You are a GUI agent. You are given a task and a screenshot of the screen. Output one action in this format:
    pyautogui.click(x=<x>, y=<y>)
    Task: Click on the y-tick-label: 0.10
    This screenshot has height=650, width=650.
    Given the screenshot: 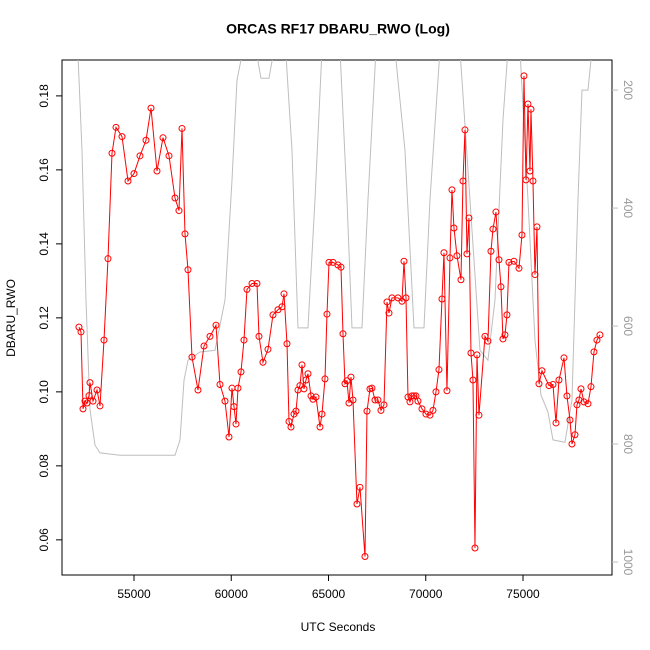 What is the action you would take?
    pyautogui.click(x=44, y=392)
    